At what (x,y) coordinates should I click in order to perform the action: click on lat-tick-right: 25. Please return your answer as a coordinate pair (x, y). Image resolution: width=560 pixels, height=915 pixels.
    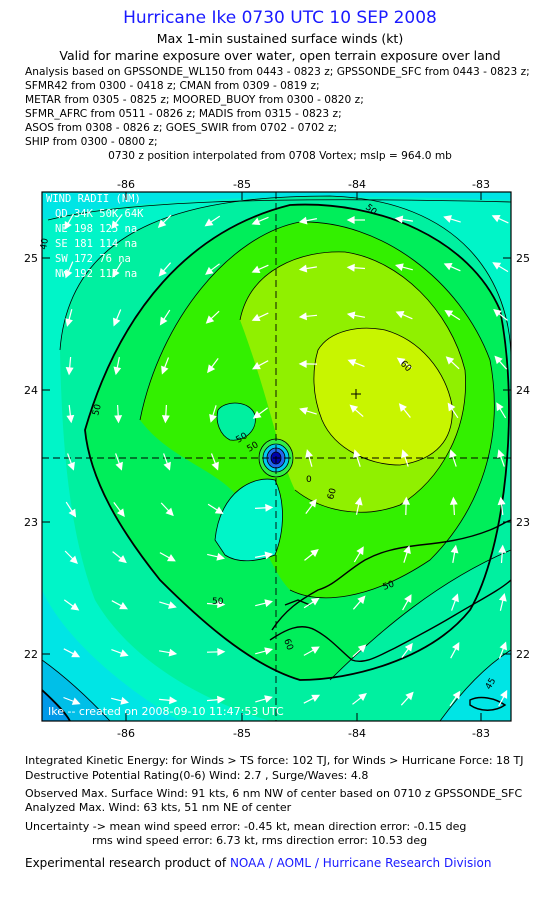
    Looking at the image, I should click on (523, 258).